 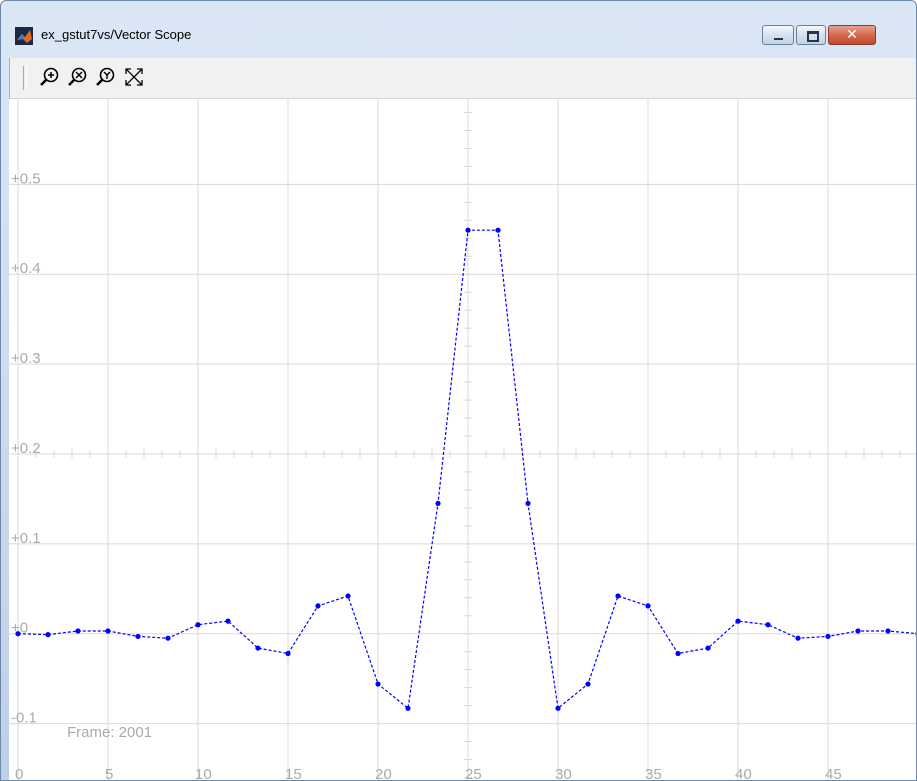 I want to click on frame-label: Frame: 2001, so click(x=109, y=732).